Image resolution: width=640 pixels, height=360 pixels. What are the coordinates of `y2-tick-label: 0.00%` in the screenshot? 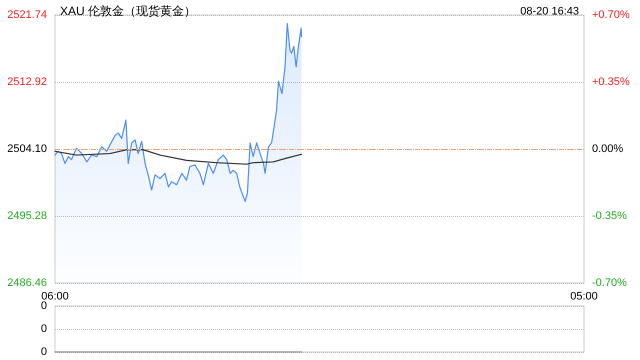 It's located at (608, 149).